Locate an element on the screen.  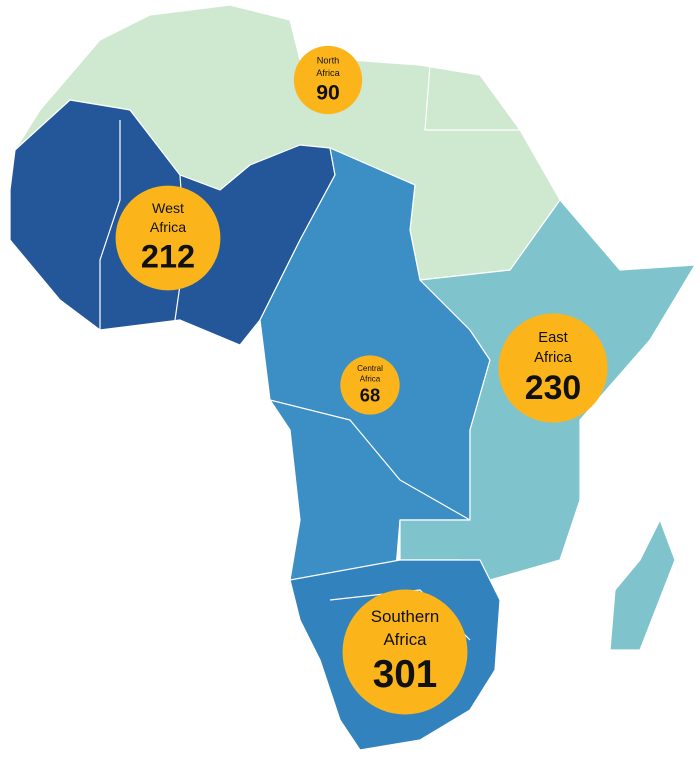
region-name: Southern is located at coordinates (405, 616).